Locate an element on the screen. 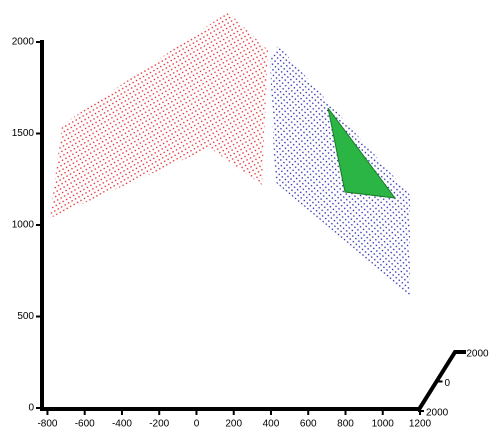 This screenshot has height=444, width=503. y-tick-label: 2000 is located at coordinates (23, 42).